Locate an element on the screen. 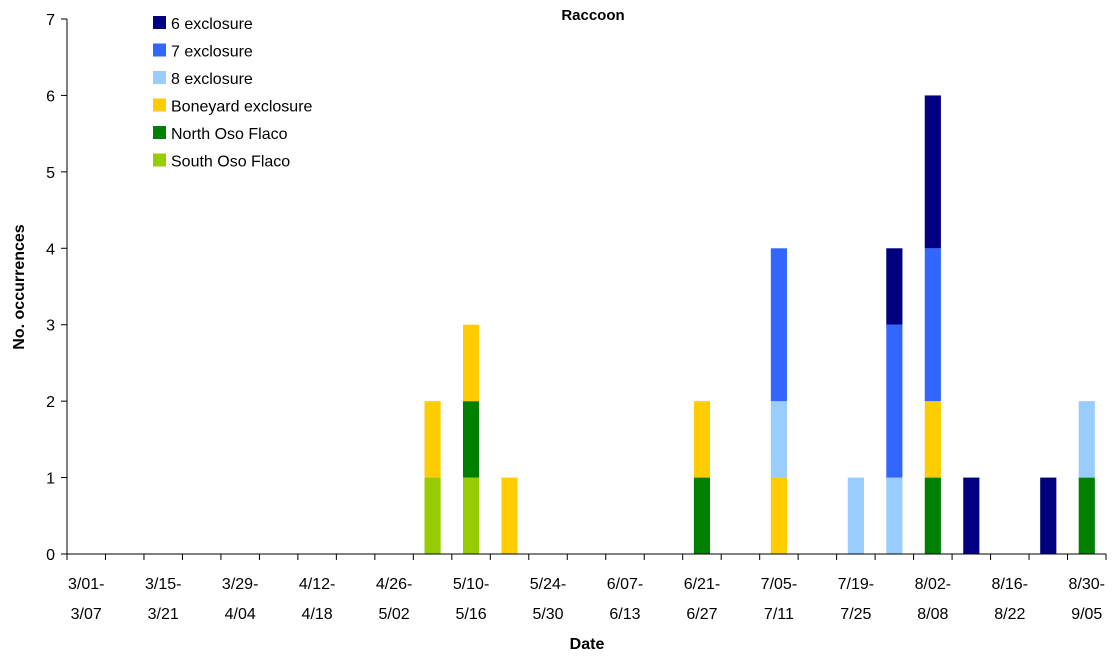 This screenshot has width=1120, height=657. legend-label: 7 exclosure is located at coordinates (212, 52).